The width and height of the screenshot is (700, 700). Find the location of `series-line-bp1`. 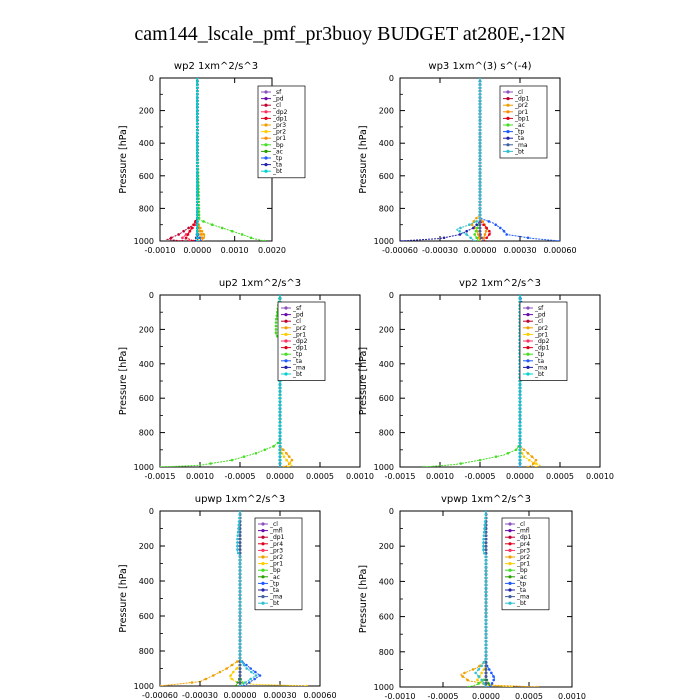

series-line-bp1 is located at coordinates (485, 159).